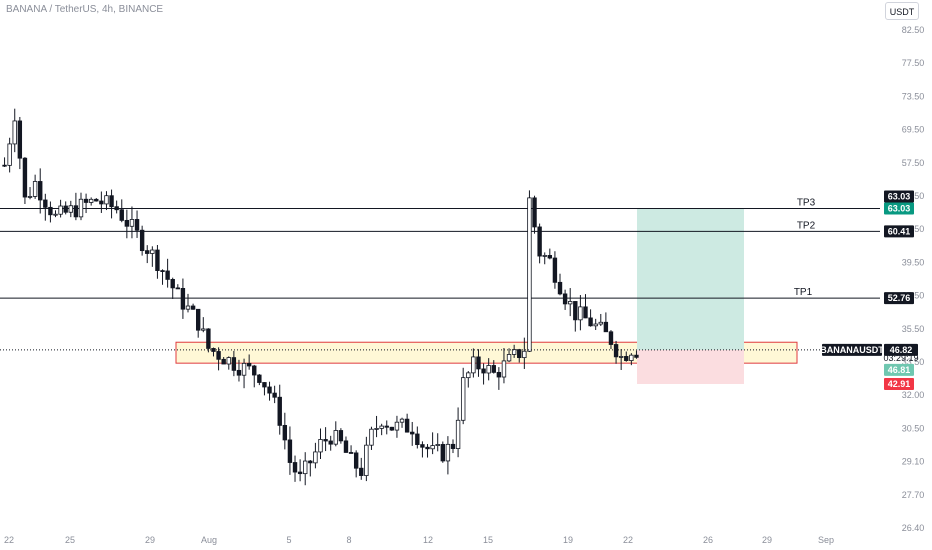 This screenshot has height=550, width=932. I want to click on price-tag-tp2: 60.41, so click(899, 231).